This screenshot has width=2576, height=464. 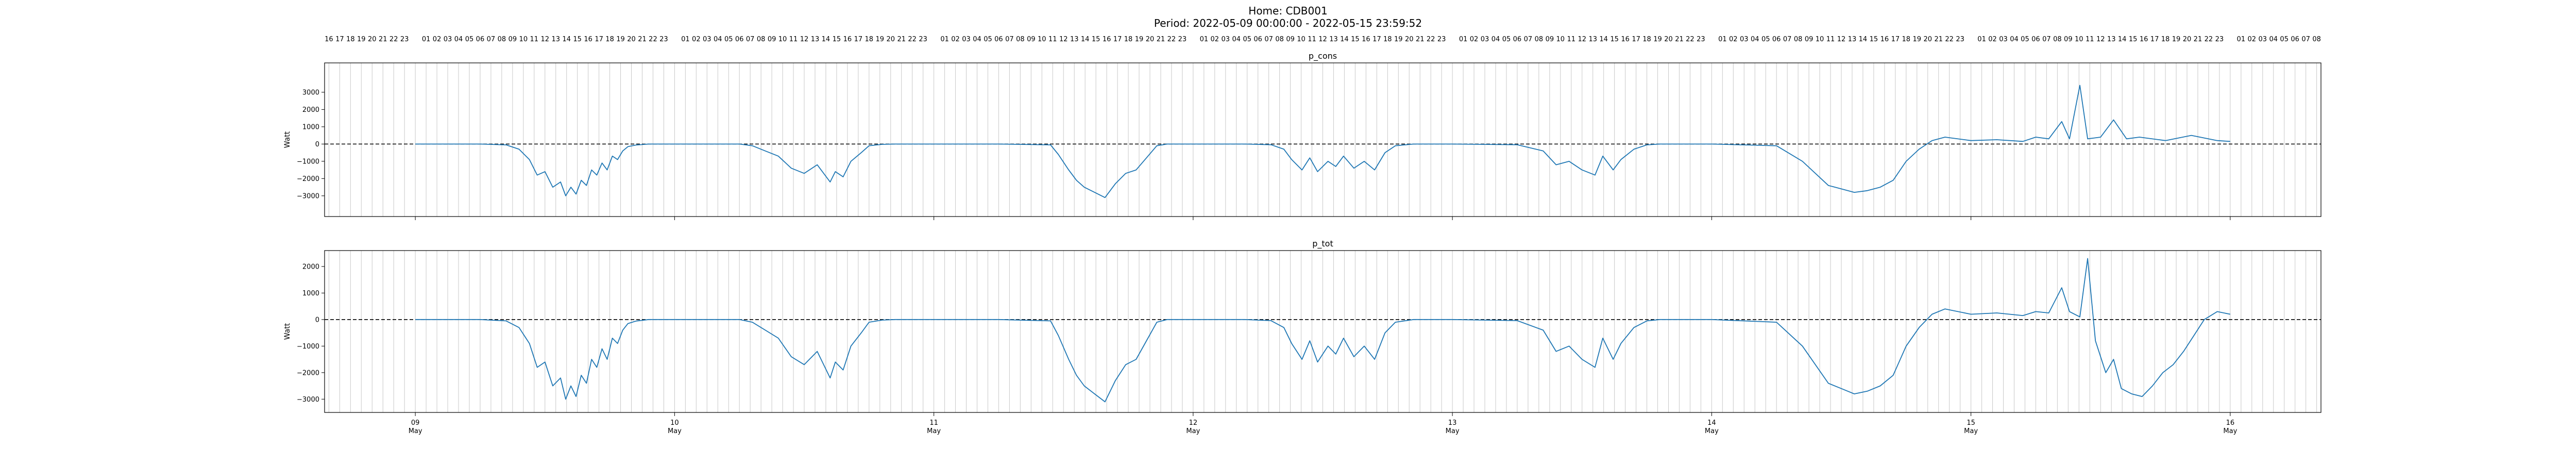 I want to click on x-tick-label-day: 16, so click(x=2230, y=423).